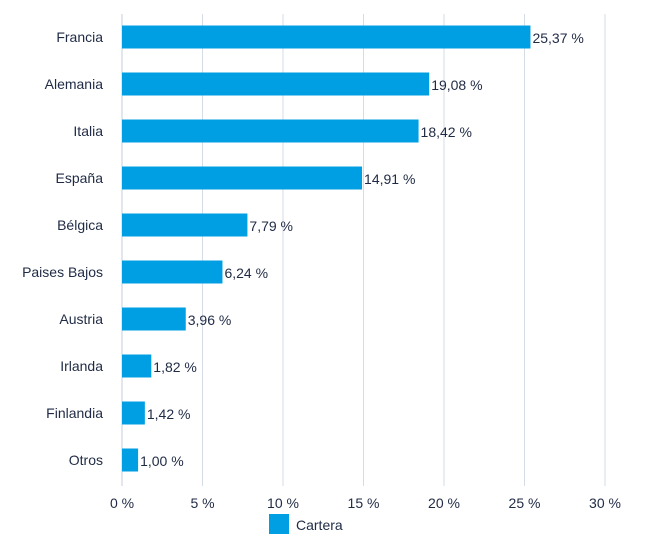 The width and height of the screenshot is (651, 552). Describe the element at coordinates (389, 179) in the screenshot. I see `data-label-3: 14,91 %` at that location.